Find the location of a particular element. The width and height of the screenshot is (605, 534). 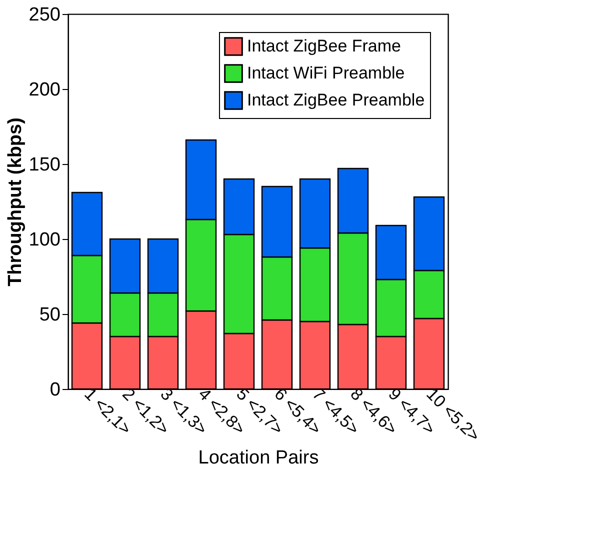

y-tick-label: 150 is located at coordinates (44, 165).